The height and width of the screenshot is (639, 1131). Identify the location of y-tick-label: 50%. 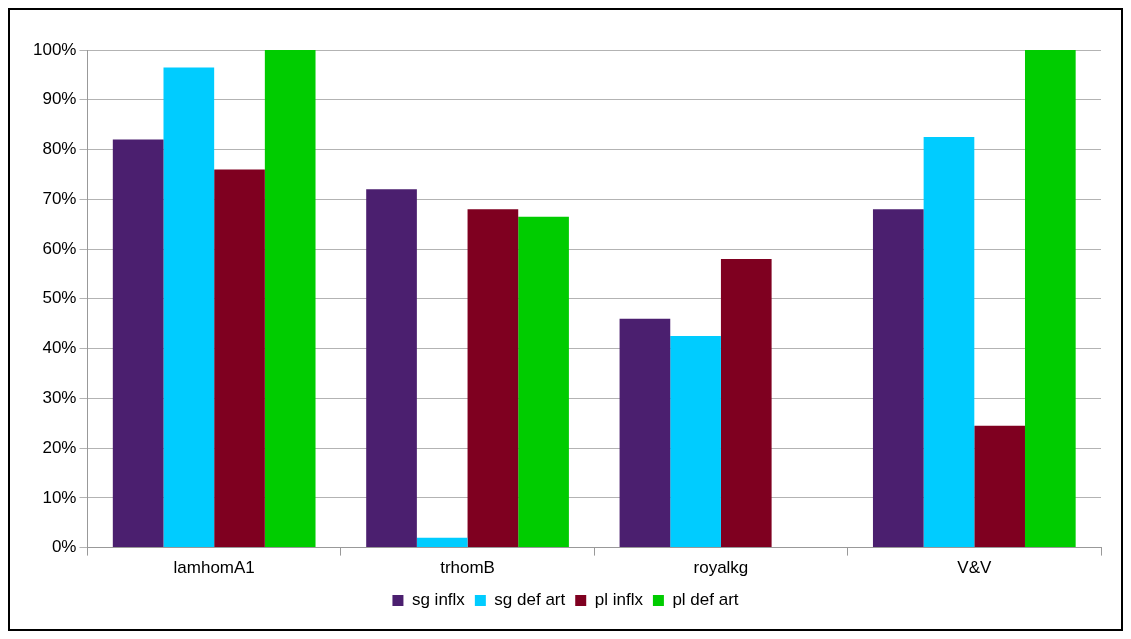
(59, 298).